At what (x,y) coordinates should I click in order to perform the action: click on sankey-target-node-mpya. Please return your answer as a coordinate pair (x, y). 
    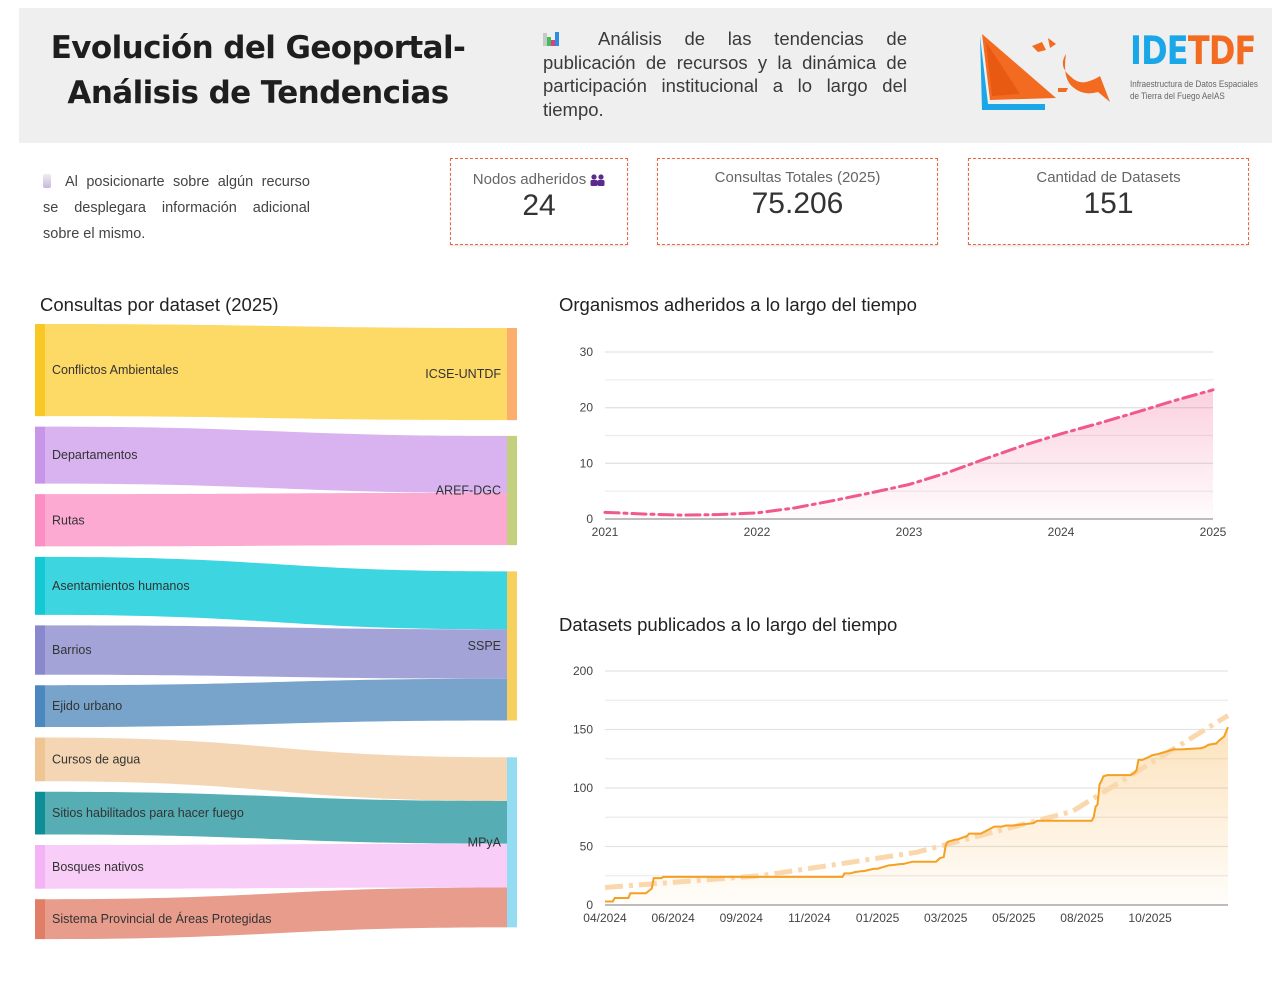
    Looking at the image, I should click on (512, 842).